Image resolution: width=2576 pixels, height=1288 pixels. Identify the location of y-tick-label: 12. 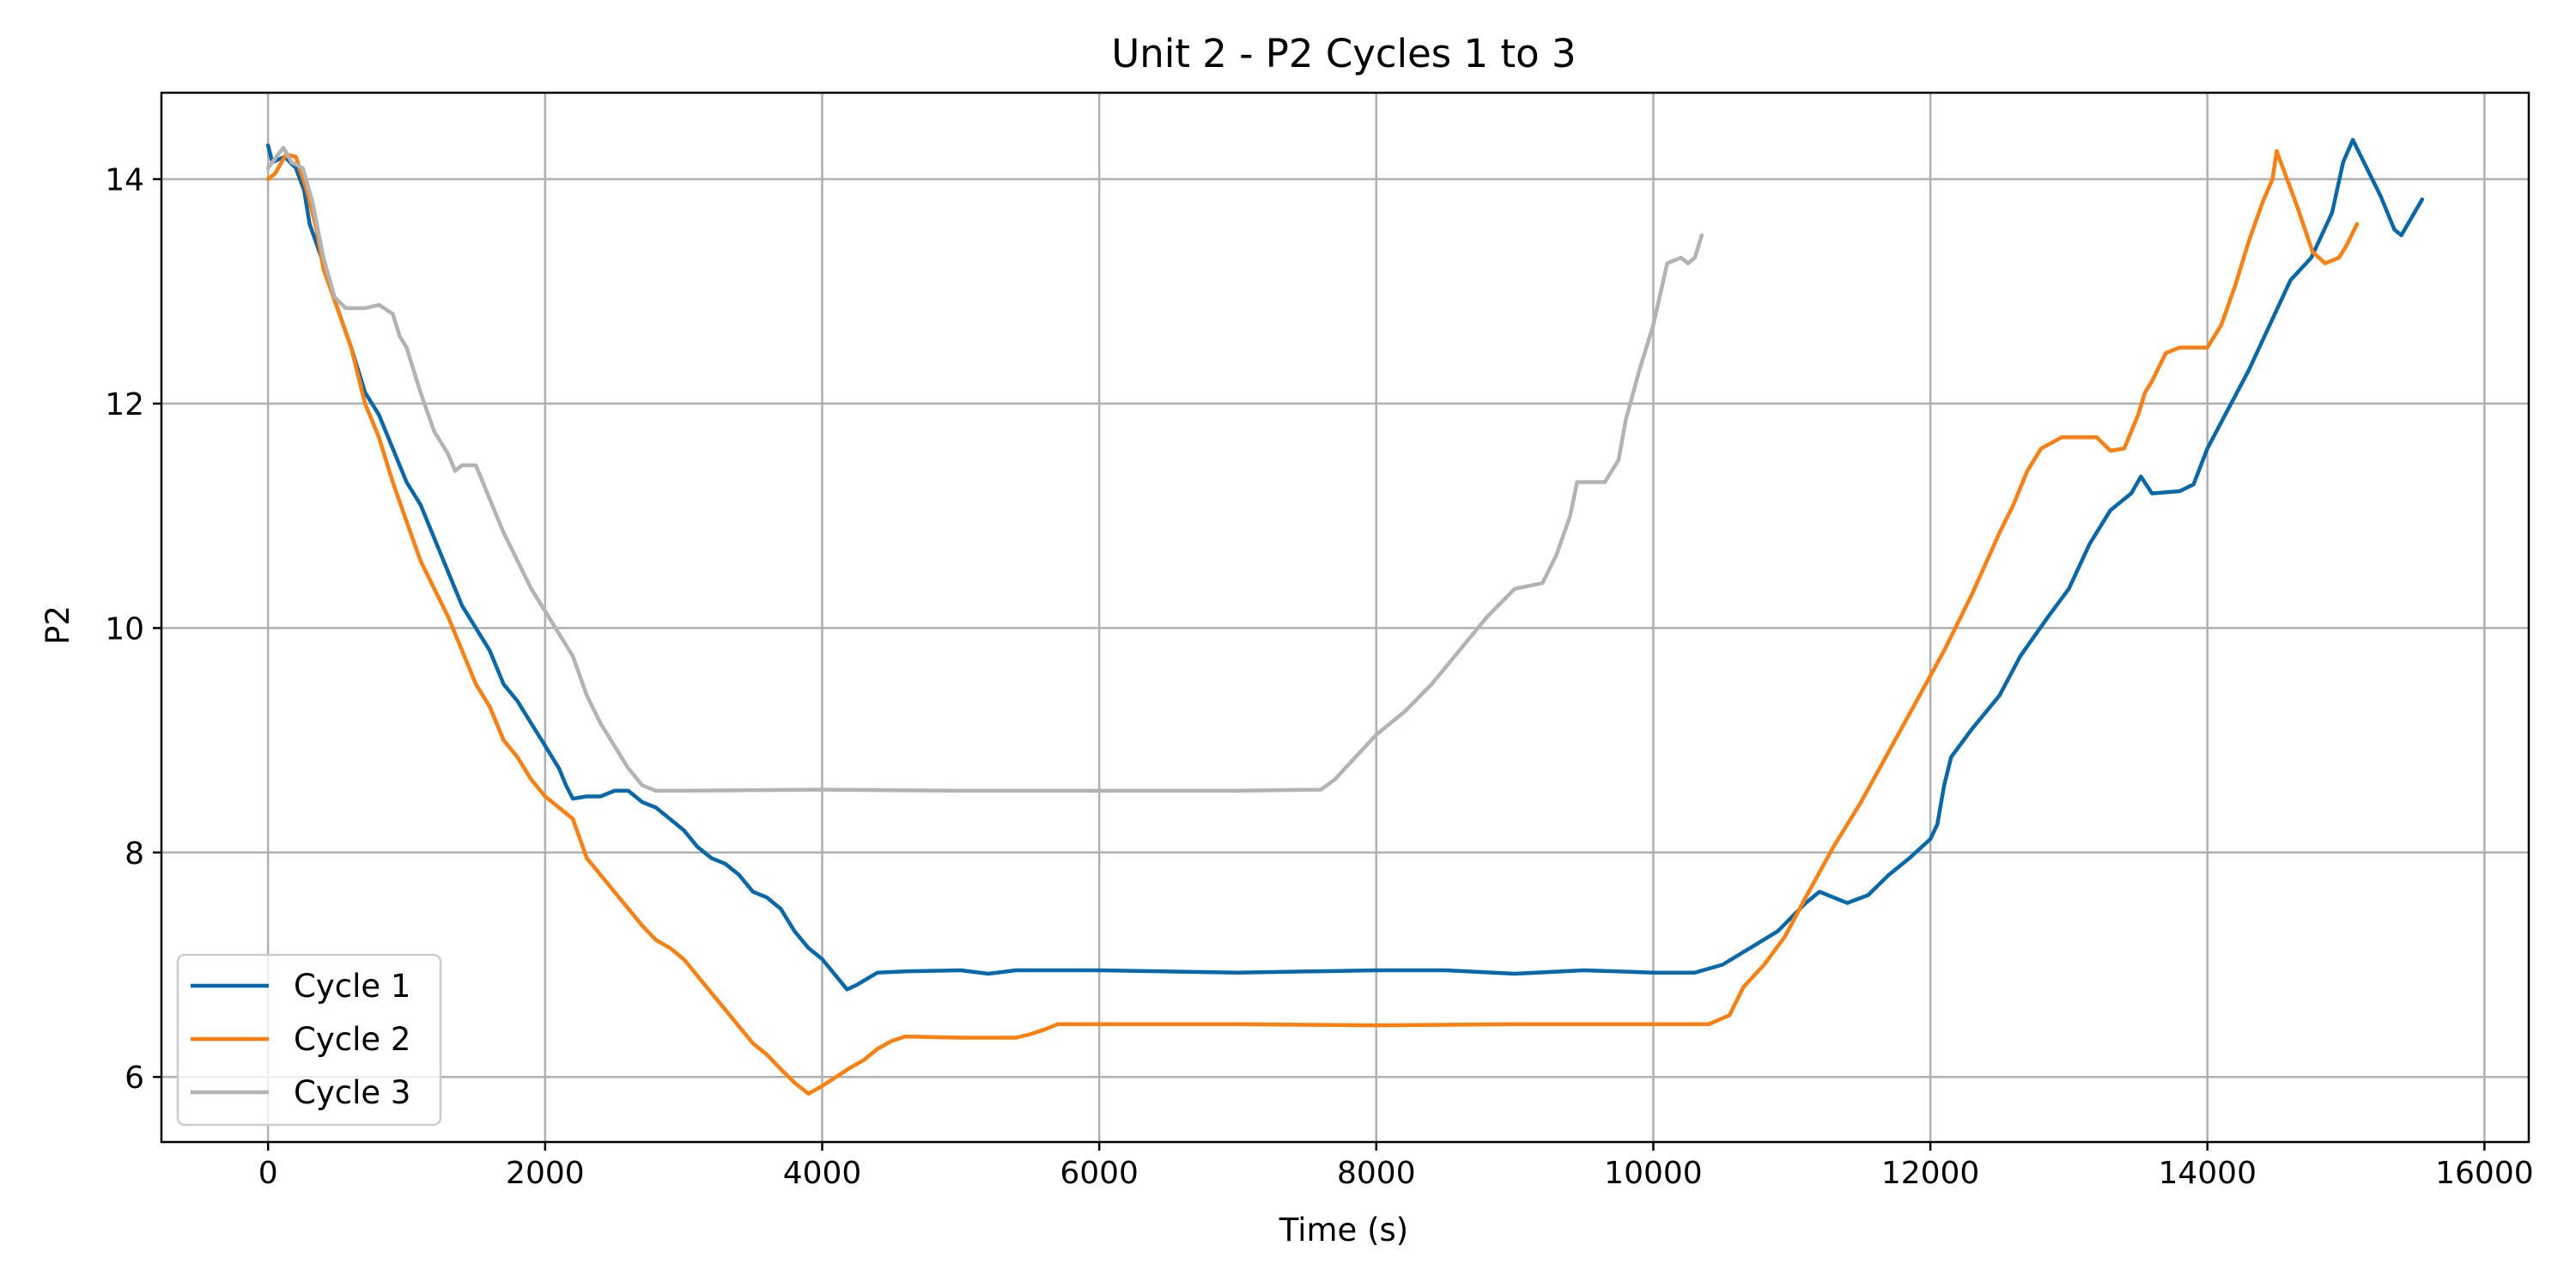
(124, 404).